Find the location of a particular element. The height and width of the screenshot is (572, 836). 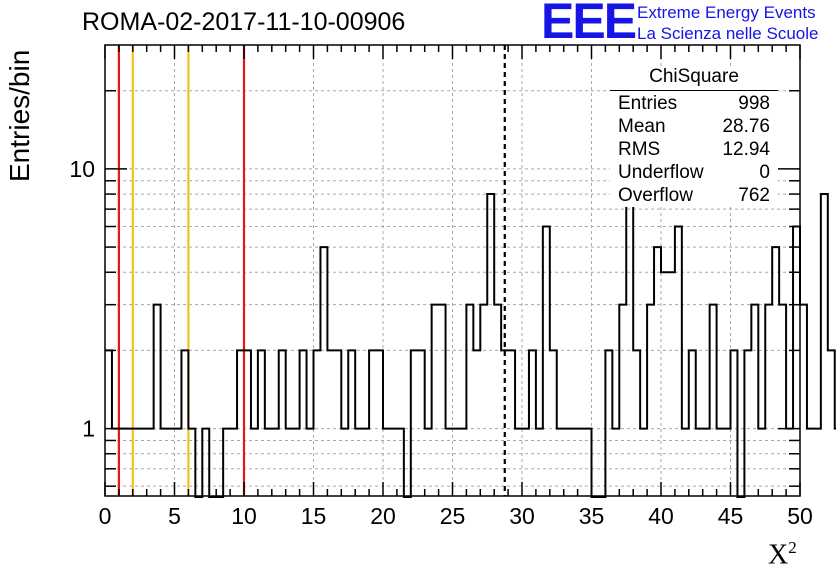

x-axis-label: X2 is located at coordinates (782, 554).